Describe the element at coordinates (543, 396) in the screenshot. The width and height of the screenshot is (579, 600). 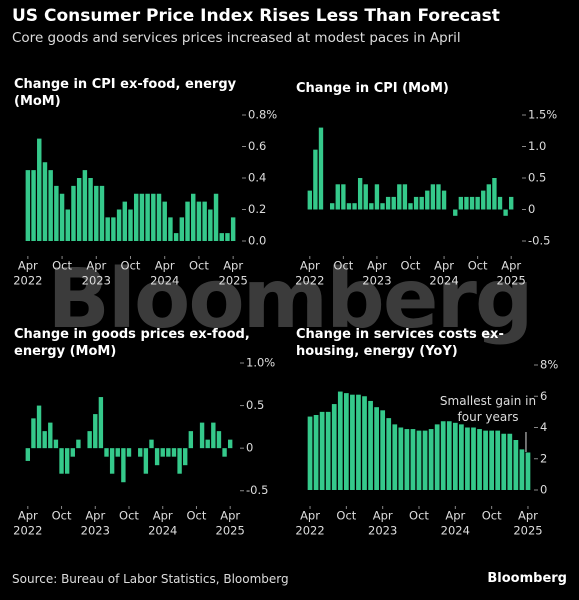
I see `y-tick-label: 6` at that location.